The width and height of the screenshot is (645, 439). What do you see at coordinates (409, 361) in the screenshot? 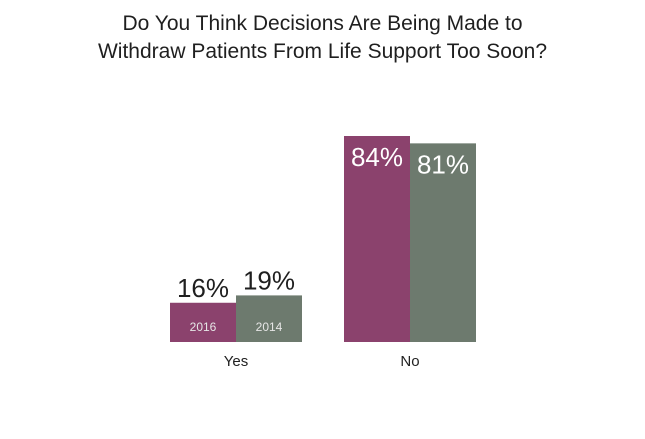
I see `category-label-no: No` at bounding box center [409, 361].